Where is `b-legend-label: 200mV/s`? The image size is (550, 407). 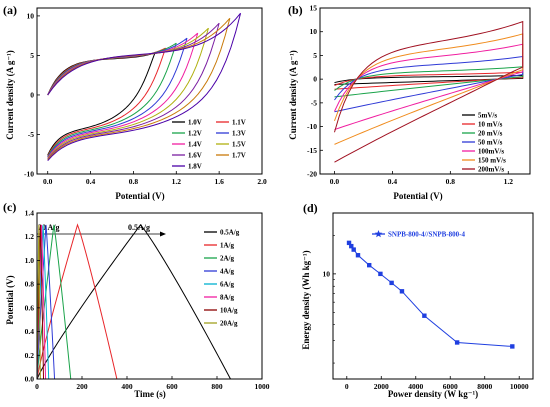 b-legend-label: 200mV/s is located at coordinates (491, 170).